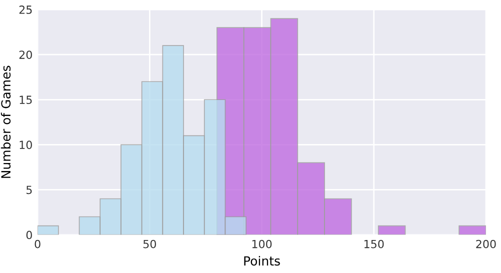 This screenshot has width=501, height=273. What do you see at coordinates (374, 244) in the screenshot?
I see `x-tick-label: 150` at bounding box center [374, 244].